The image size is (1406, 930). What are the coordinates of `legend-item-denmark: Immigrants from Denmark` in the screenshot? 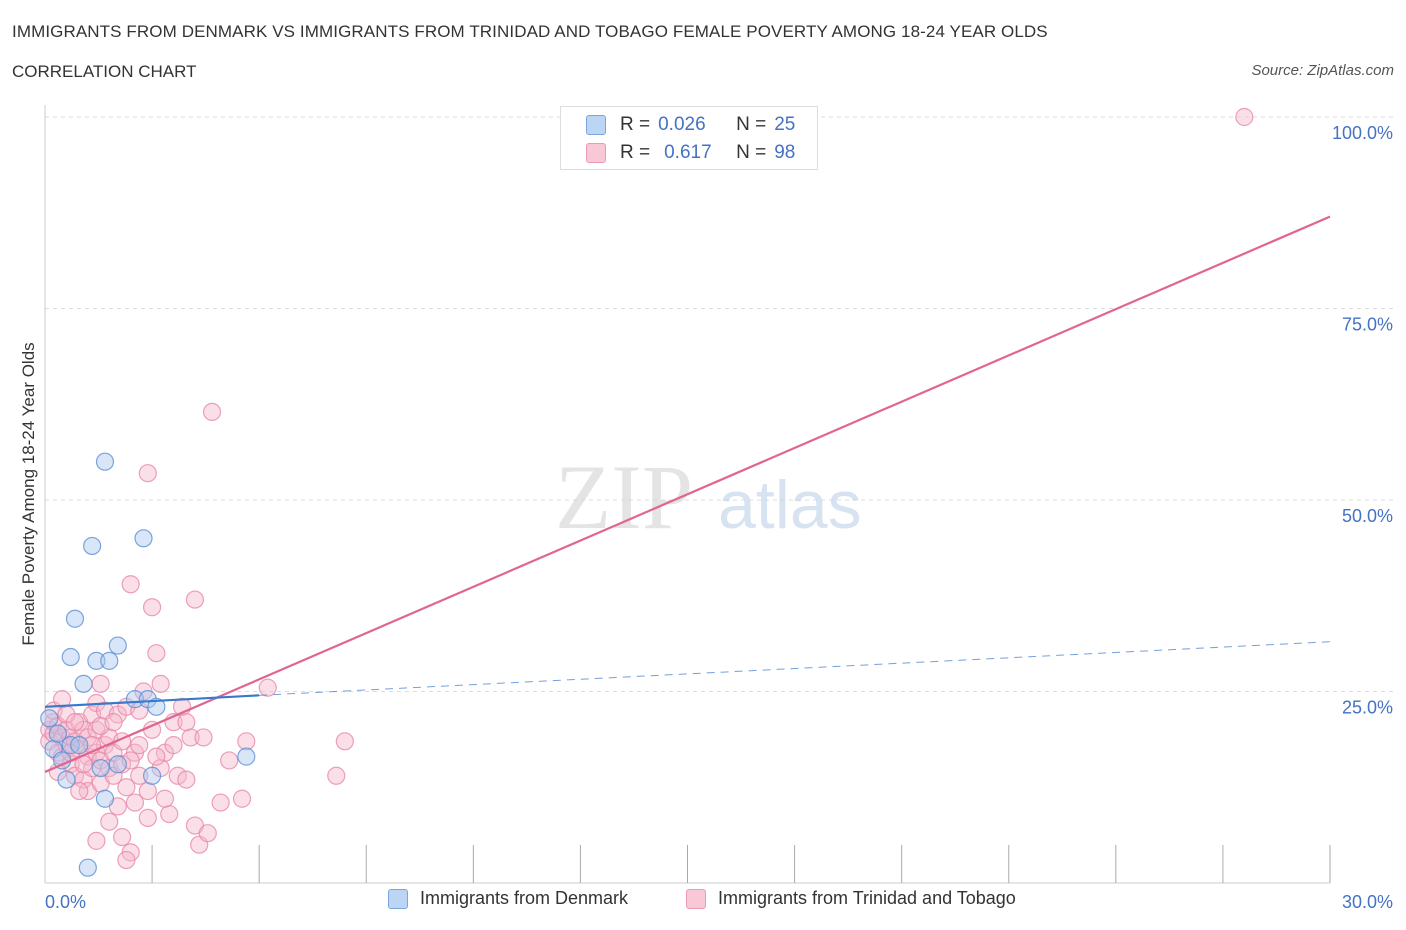 It's located at (508, 898).